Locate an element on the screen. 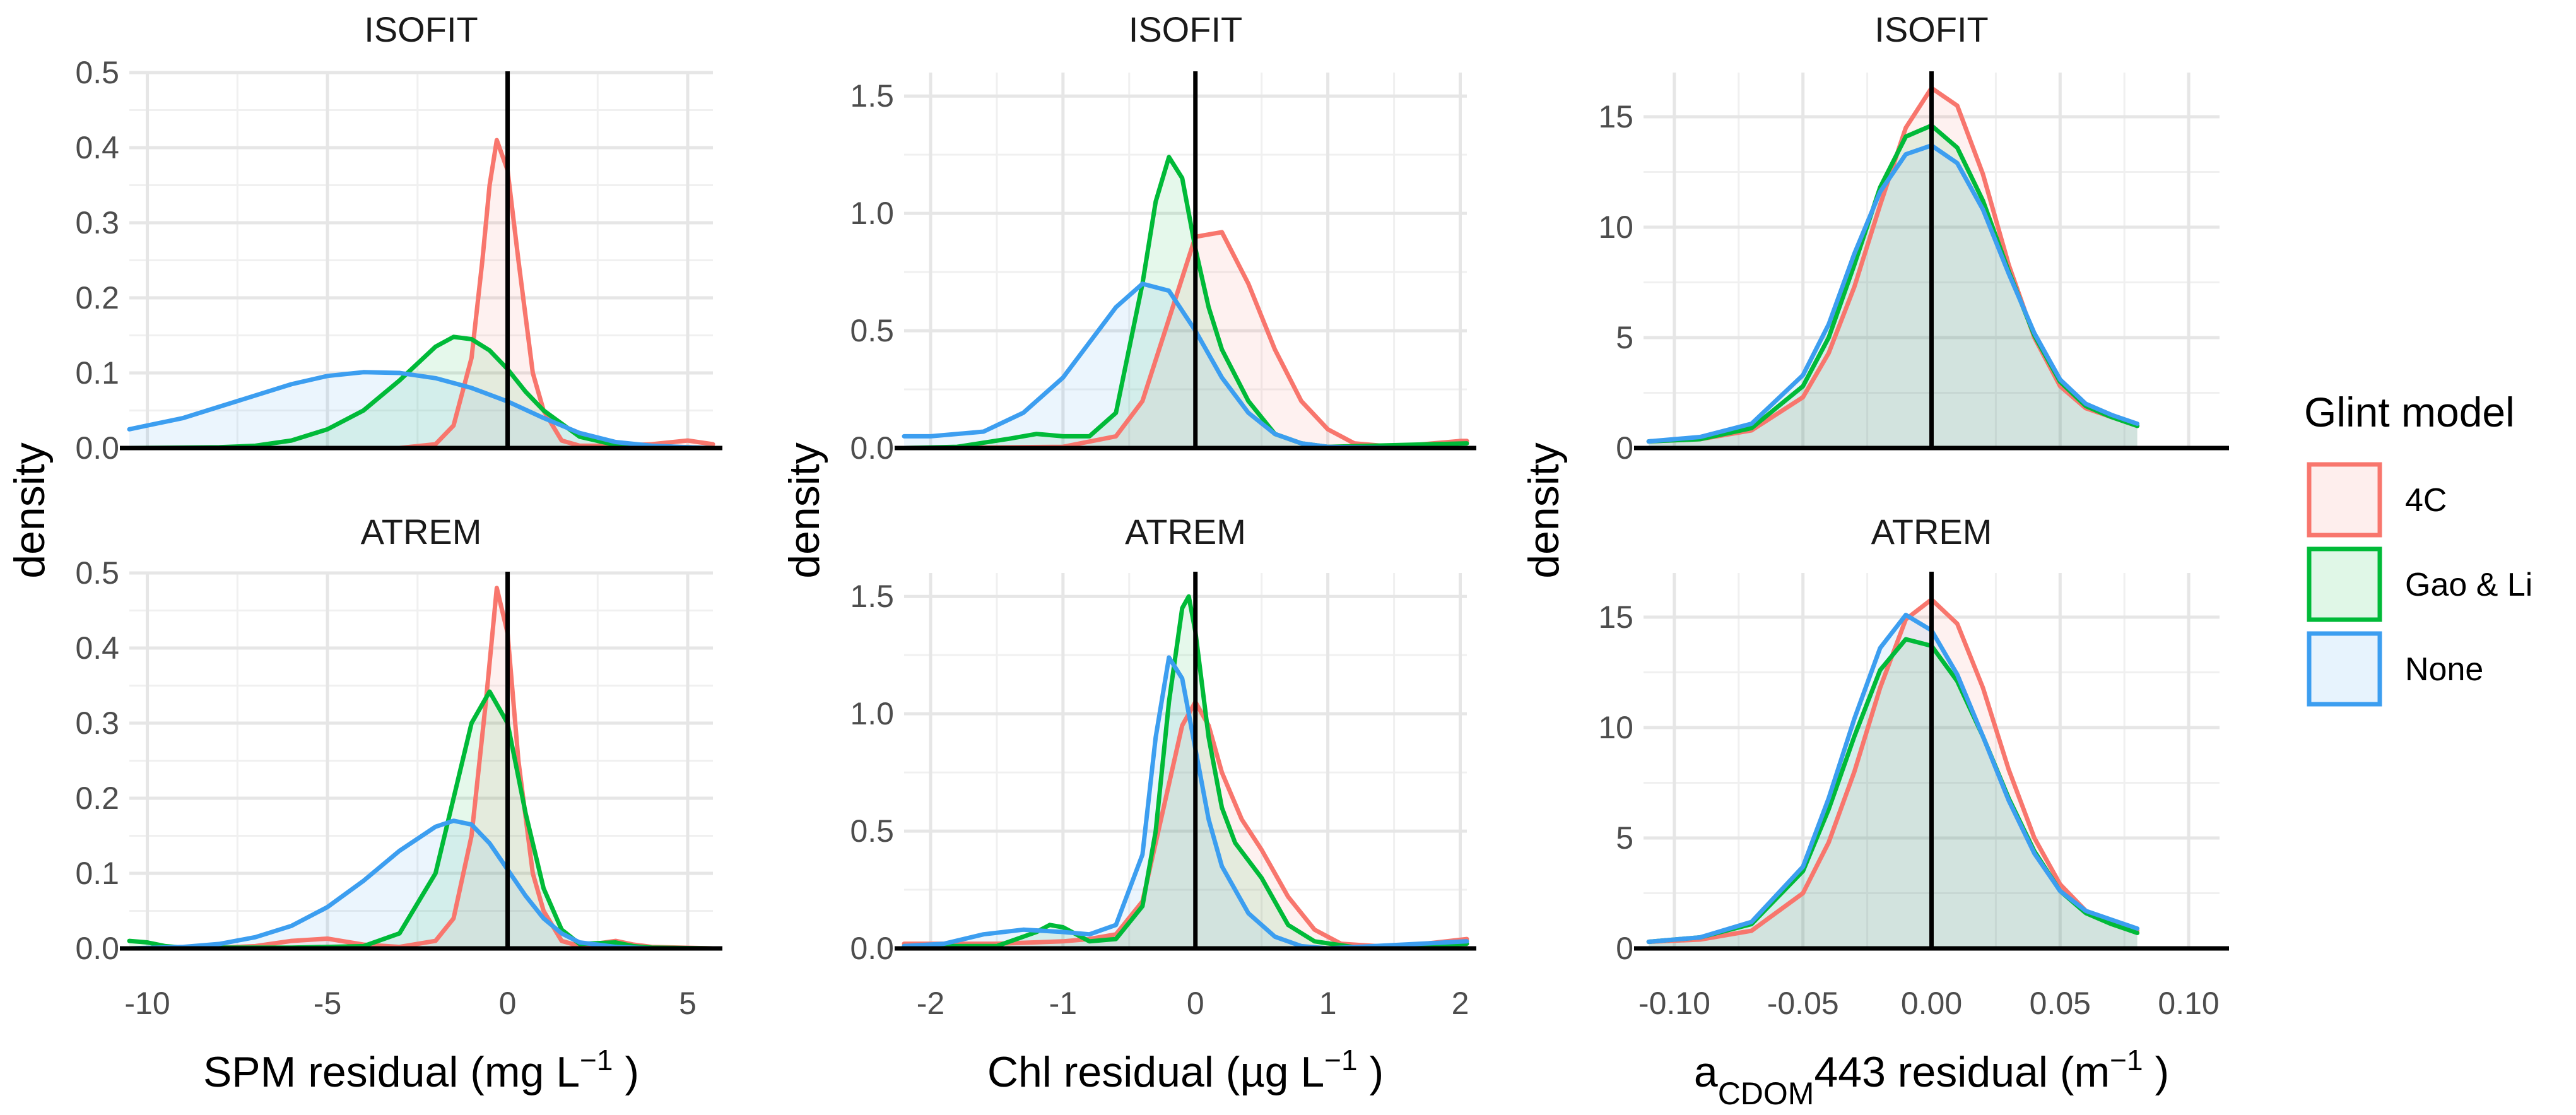  panel-2-isofit: ISOFIT 0.0 0.5 1.0 1.5 is located at coordinates (1163, 237).